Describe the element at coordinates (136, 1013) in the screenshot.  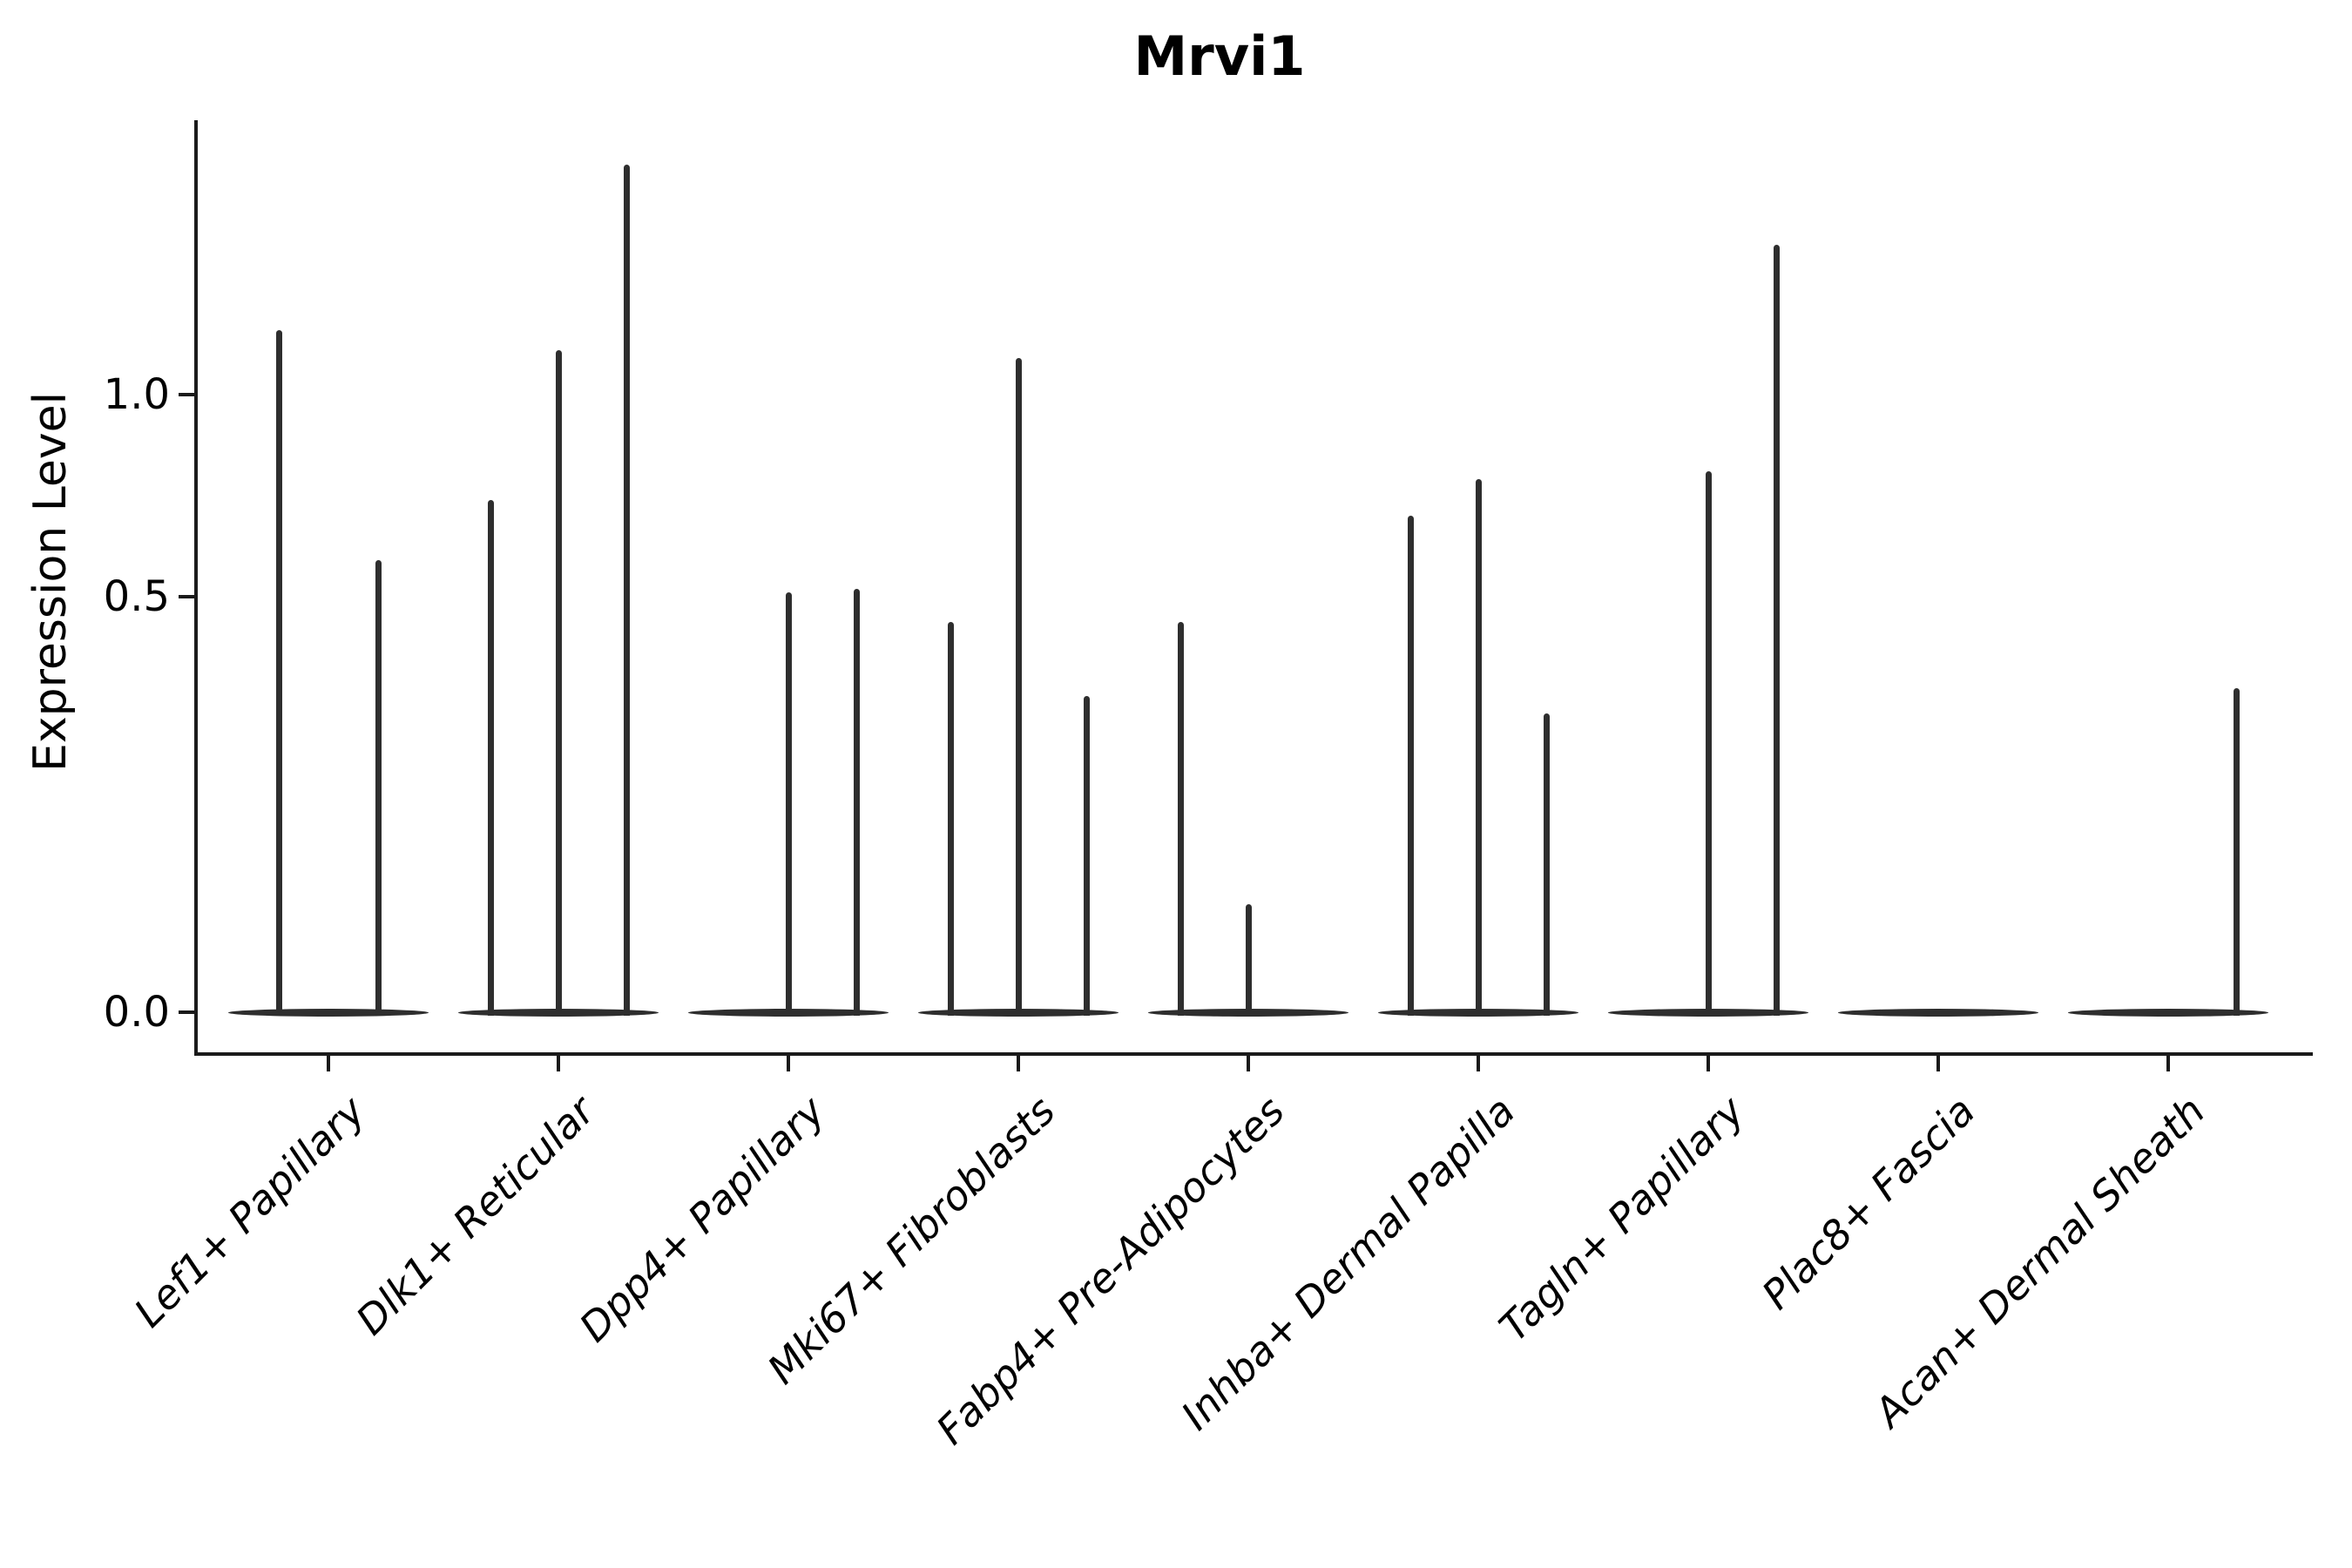
I see `y-tick-label: 0.0` at that location.